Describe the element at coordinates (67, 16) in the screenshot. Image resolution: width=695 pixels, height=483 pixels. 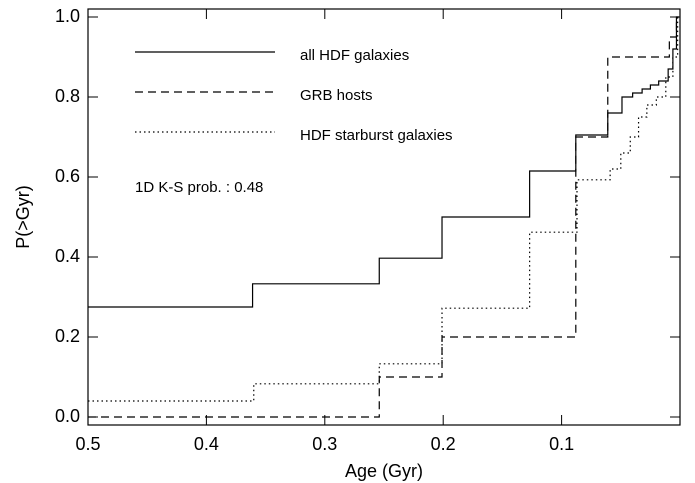
I see `y-tick-label: 1.0` at that location.